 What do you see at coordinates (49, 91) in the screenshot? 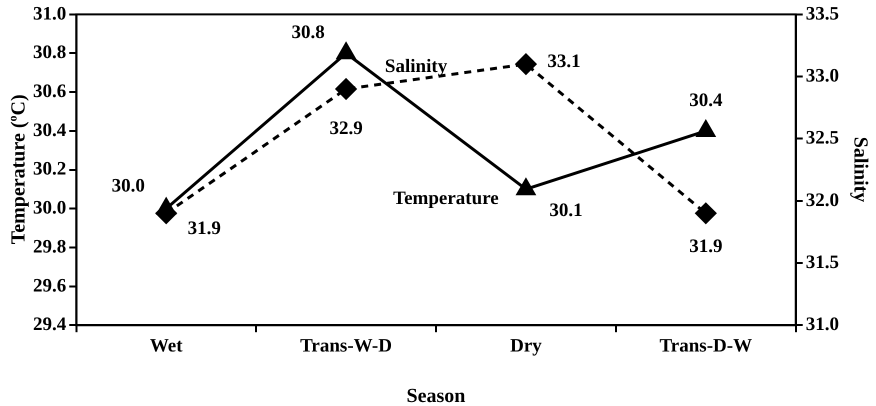
I see `y-tick-label: 30.6` at bounding box center [49, 91].